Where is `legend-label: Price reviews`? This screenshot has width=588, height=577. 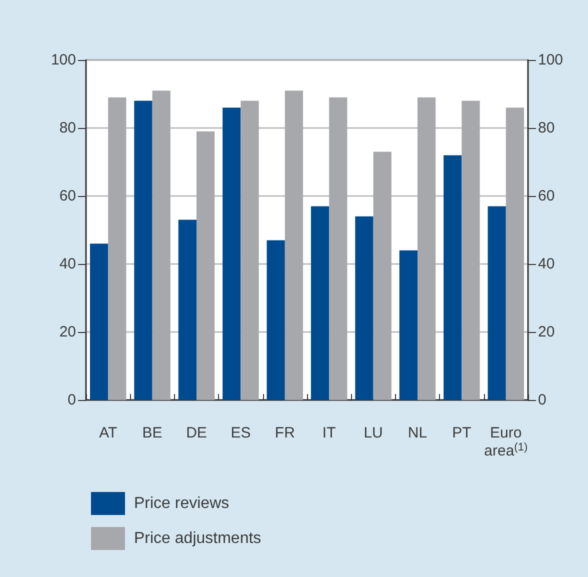
legend-label: Price reviews is located at coordinates (182, 503).